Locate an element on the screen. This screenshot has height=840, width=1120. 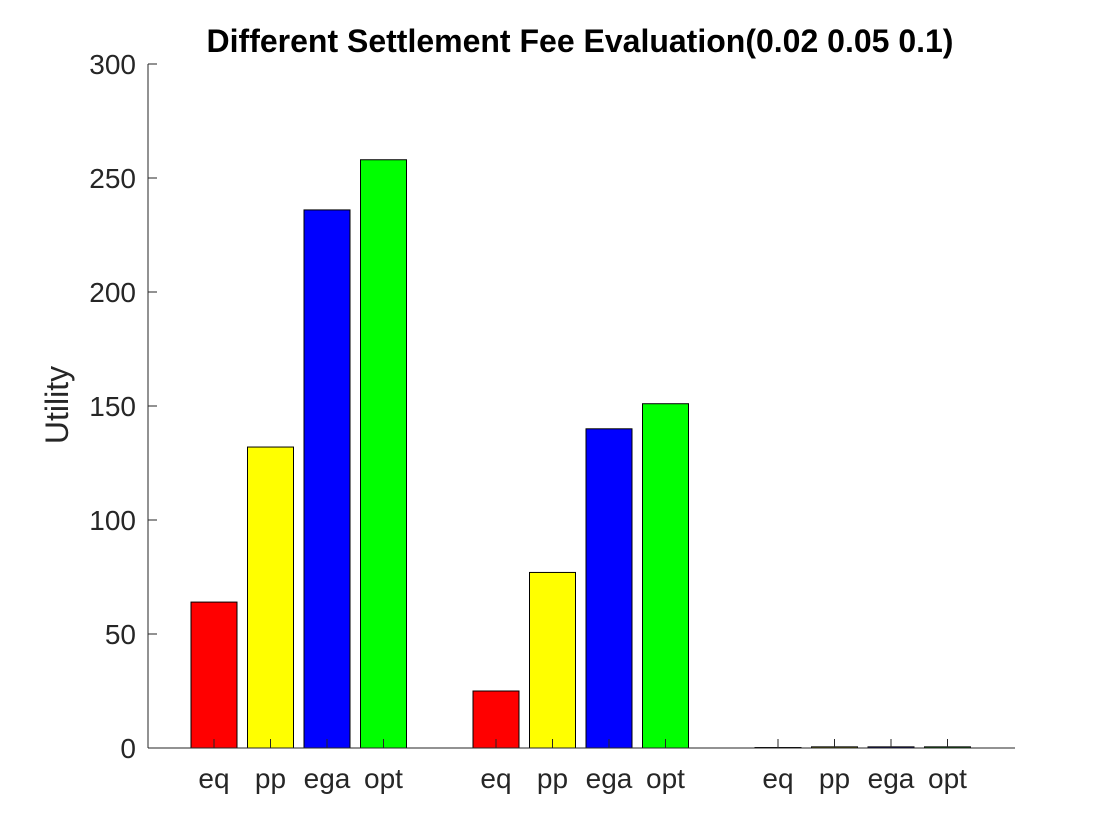
bar-group1-opt is located at coordinates (383, 454).